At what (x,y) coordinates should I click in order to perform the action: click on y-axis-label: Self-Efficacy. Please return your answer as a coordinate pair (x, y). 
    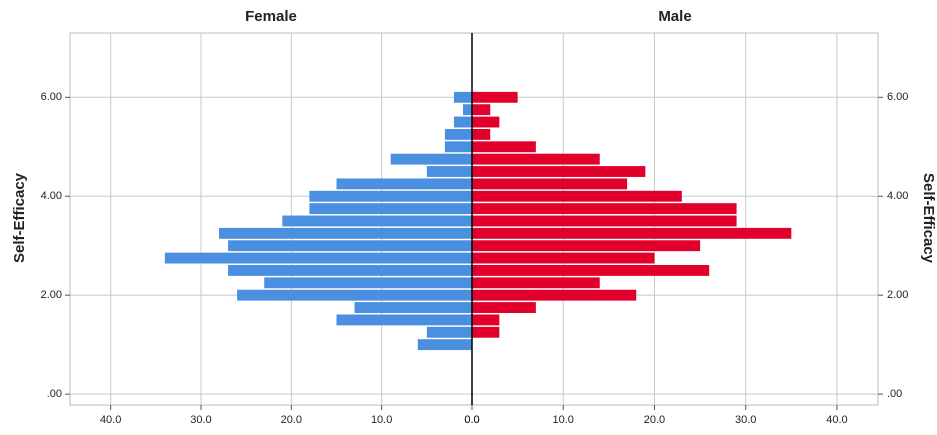
    Looking at the image, I should click on (19, 217).